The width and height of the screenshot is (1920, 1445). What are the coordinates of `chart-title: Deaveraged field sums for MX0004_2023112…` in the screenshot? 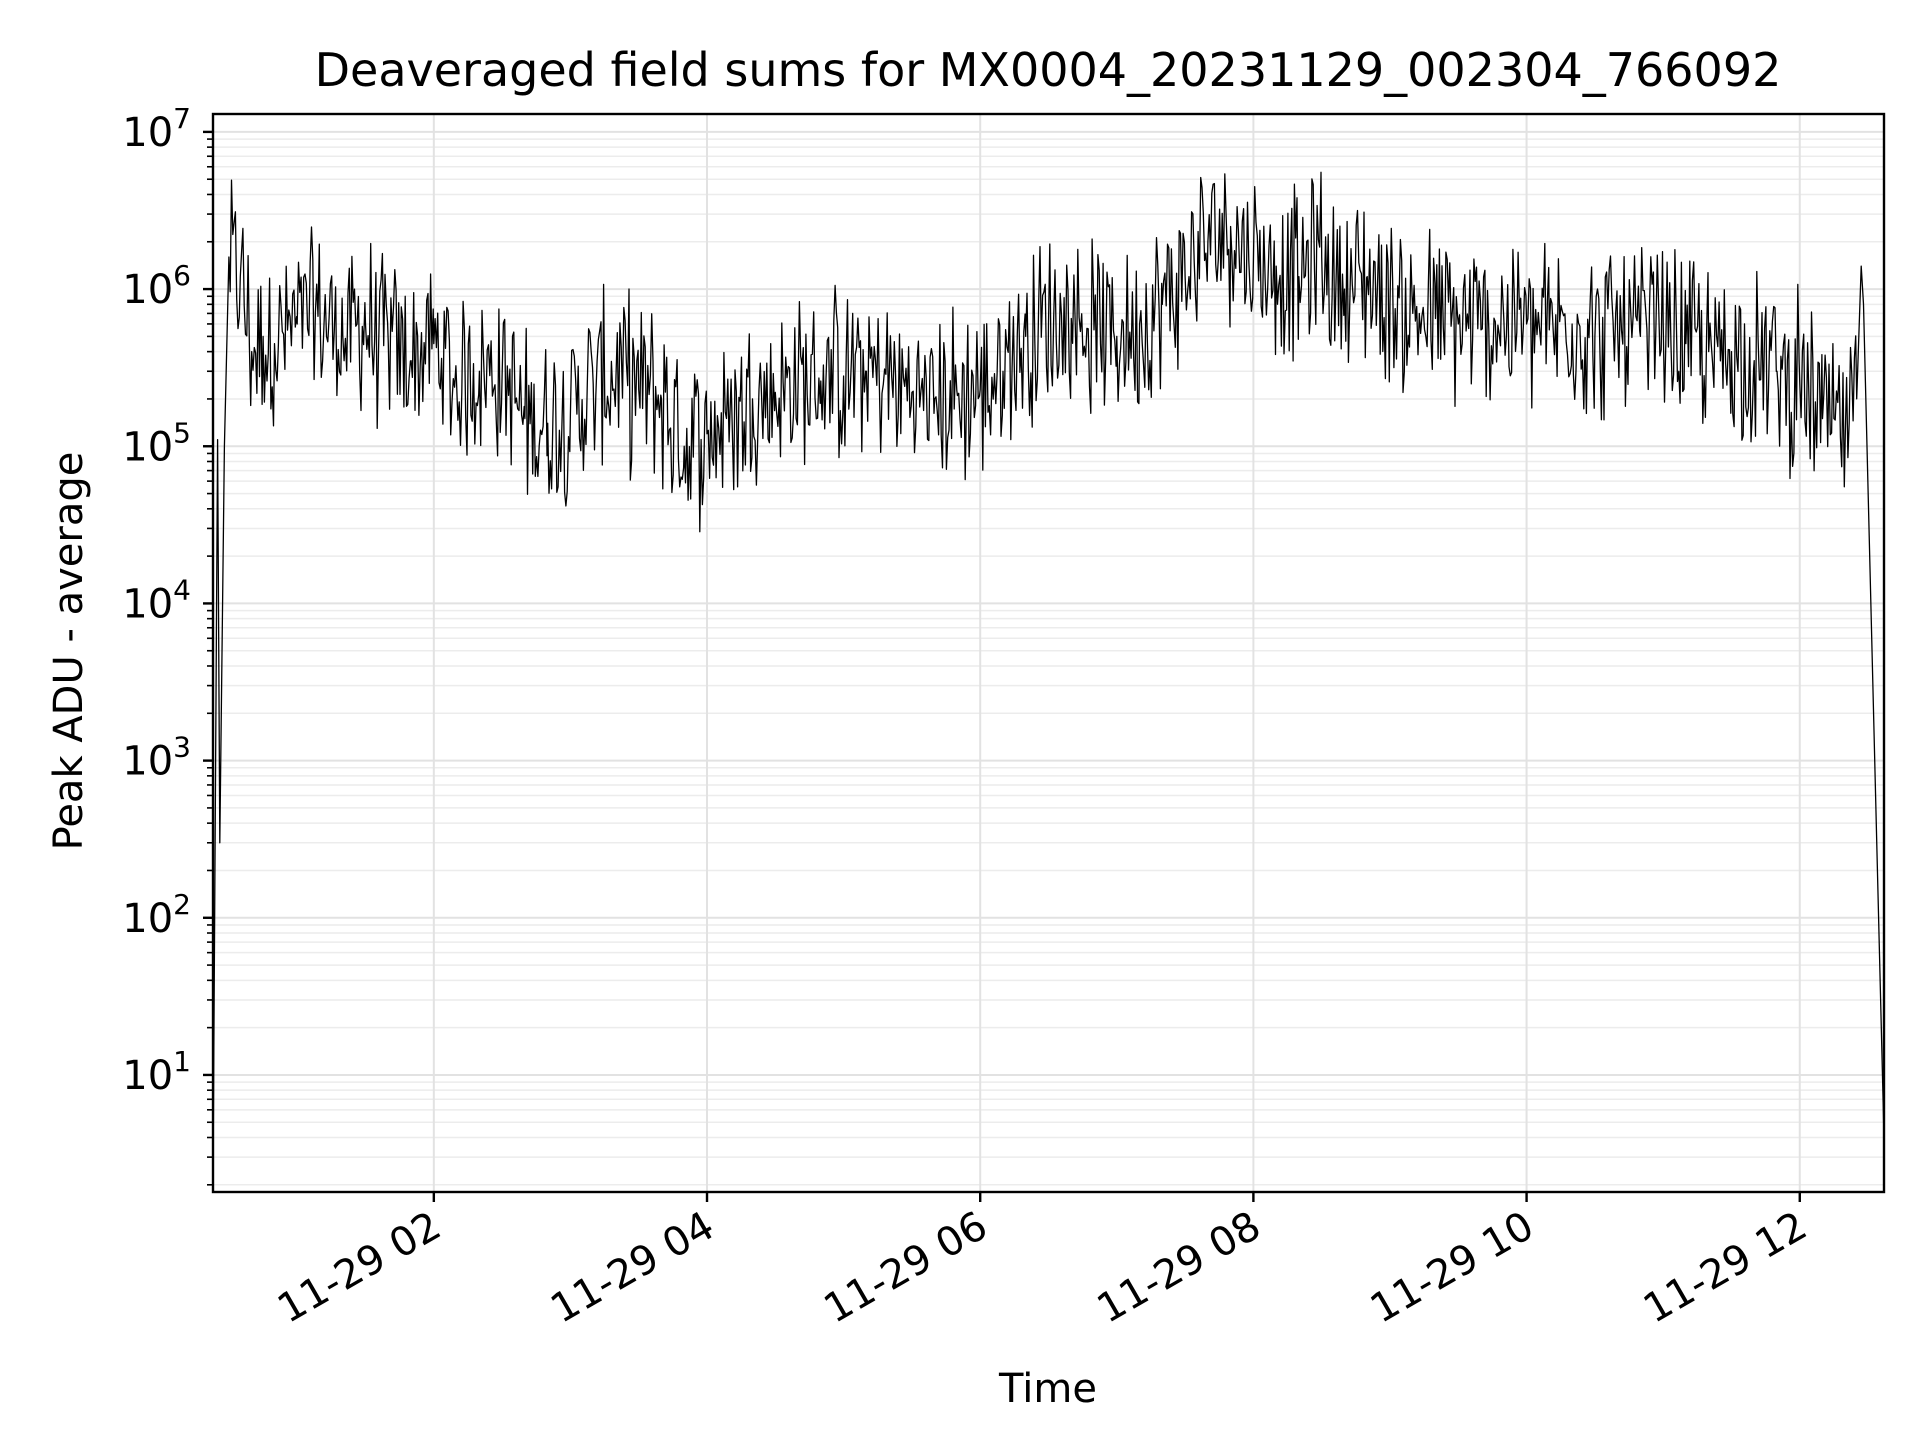 It's located at (1048, 70).